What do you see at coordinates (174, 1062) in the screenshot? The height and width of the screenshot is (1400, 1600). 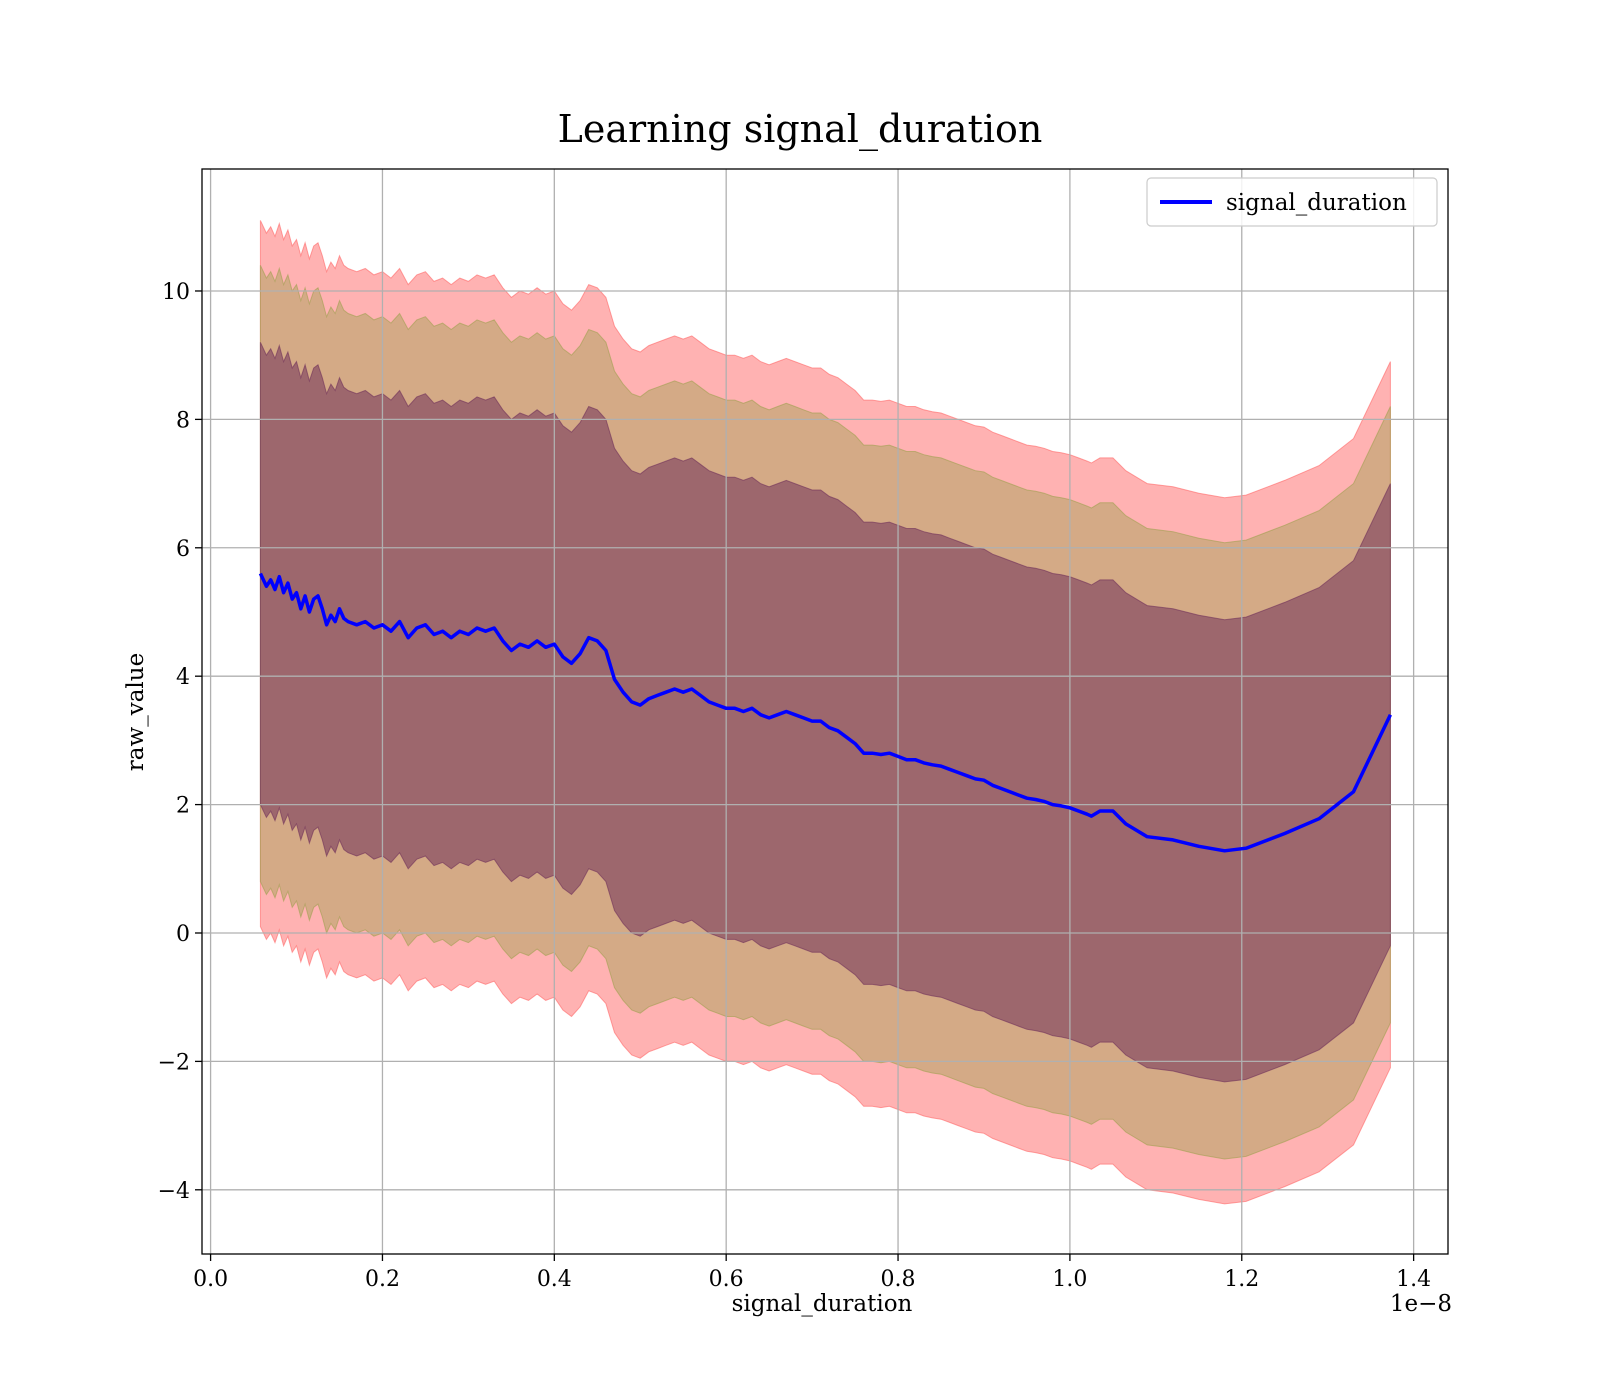 I see `y-tick-label: −2` at bounding box center [174, 1062].